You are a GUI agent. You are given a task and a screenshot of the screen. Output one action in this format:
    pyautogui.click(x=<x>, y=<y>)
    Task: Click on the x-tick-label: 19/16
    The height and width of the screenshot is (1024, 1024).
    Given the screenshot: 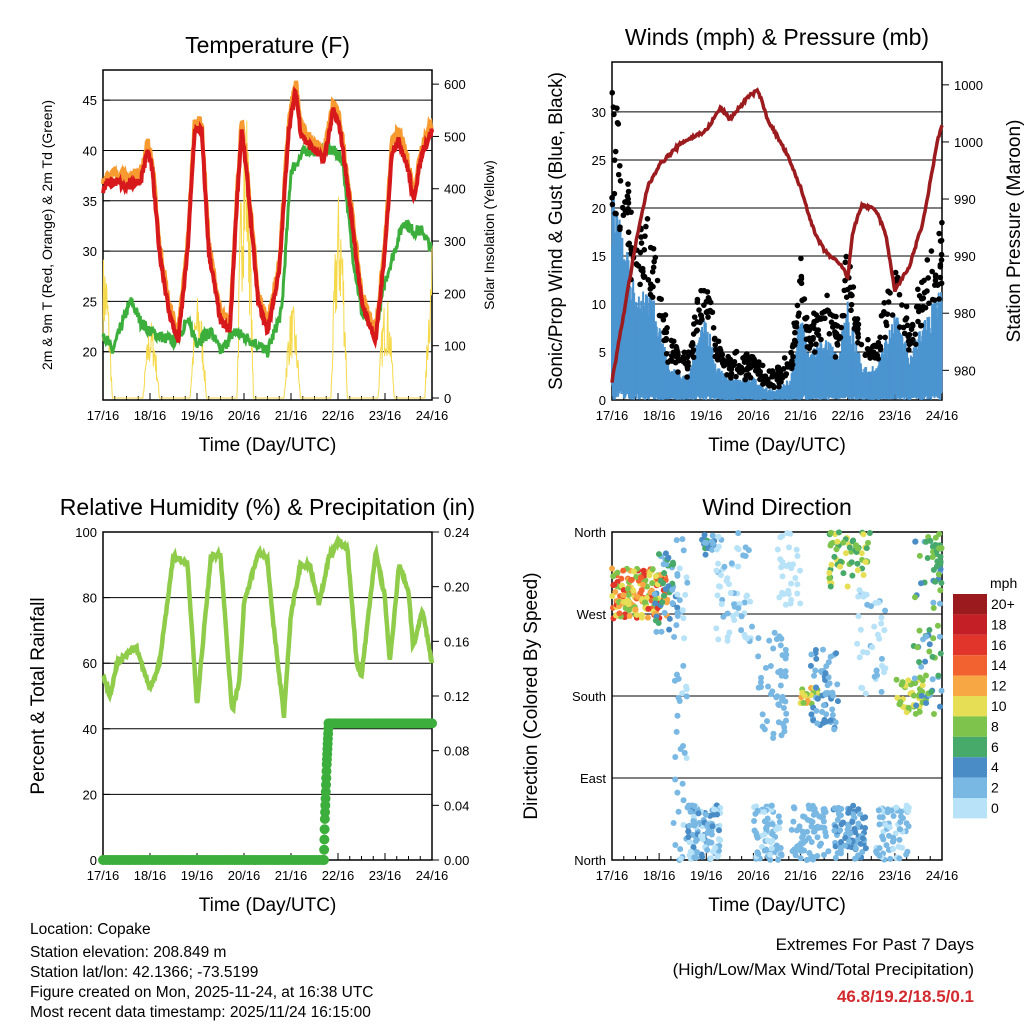 What is the action you would take?
    pyautogui.click(x=706, y=875)
    